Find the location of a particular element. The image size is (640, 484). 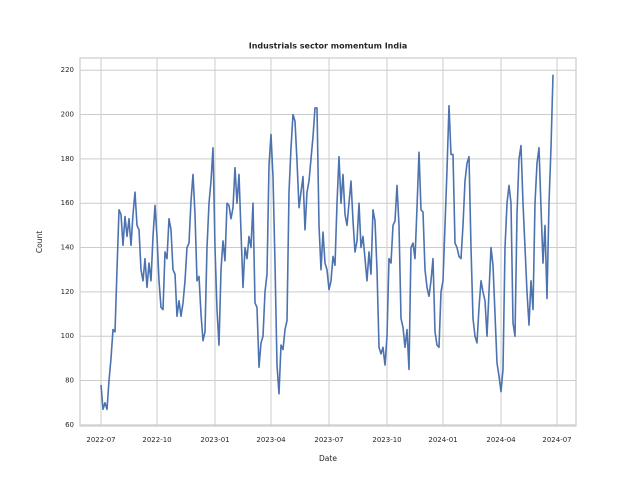

y-tick-label: 200 is located at coordinates (67, 115).